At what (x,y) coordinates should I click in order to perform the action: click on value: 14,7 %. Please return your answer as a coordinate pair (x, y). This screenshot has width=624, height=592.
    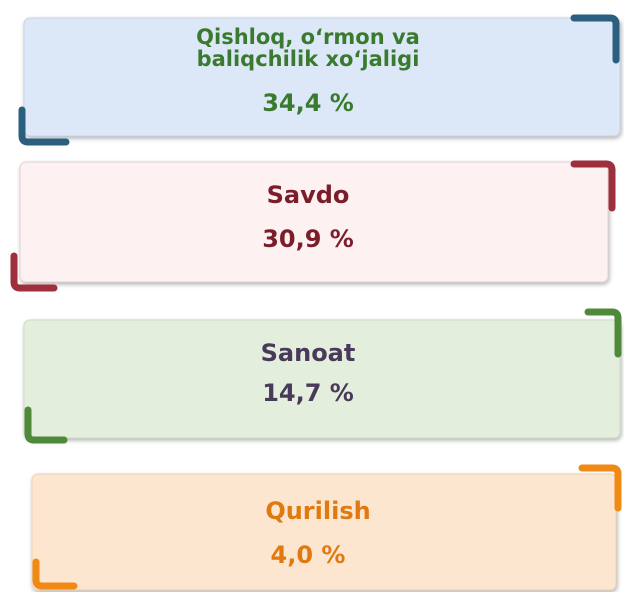
    Looking at the image, I should click on (308, 393).